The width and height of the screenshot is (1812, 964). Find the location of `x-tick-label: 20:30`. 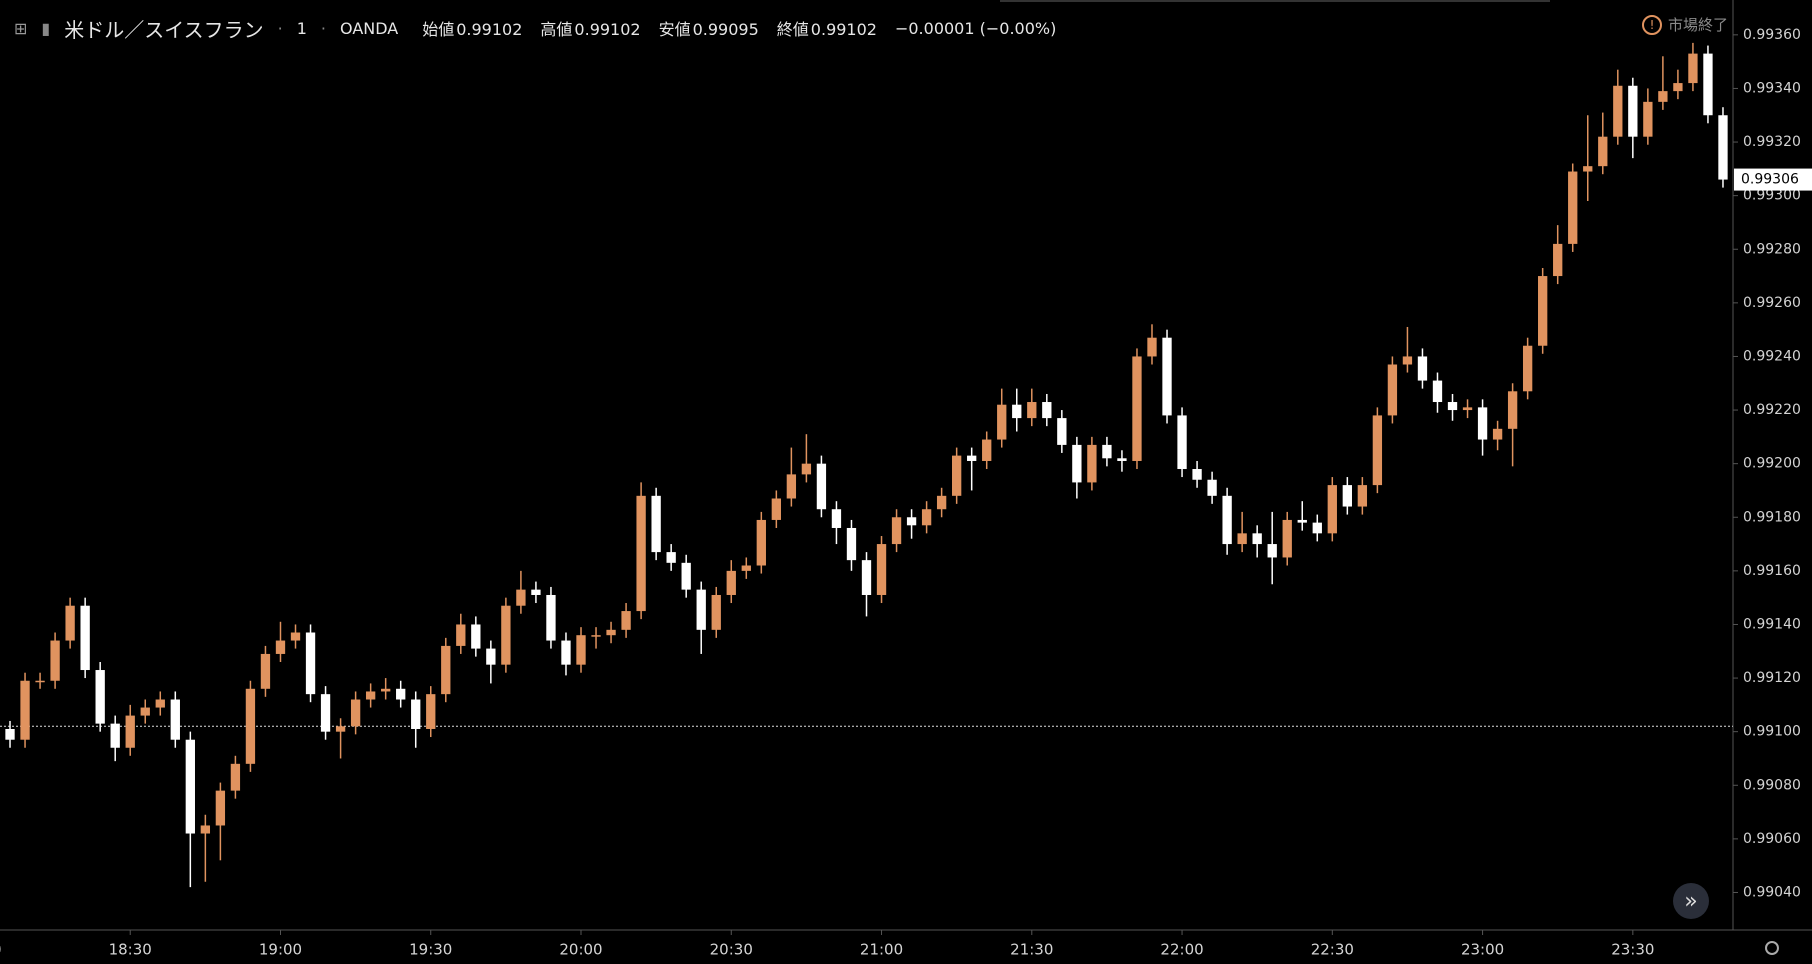

x-tick-label: 20:30 is located at coordinates (731, 950).